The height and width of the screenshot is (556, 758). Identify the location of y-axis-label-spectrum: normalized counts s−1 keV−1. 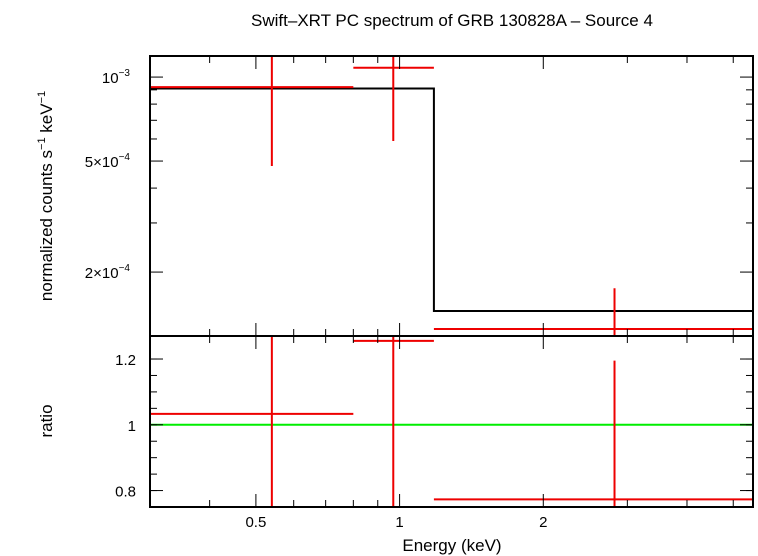
(46, 196).